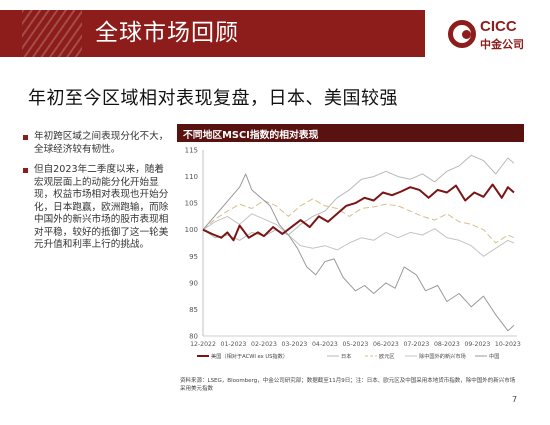 This screenshot has width=550, height=425. What do you see at coordinates (386, 344) in the screenshot?
I see `x-tick-label: 06-2023` at bounding box center [386, 344].